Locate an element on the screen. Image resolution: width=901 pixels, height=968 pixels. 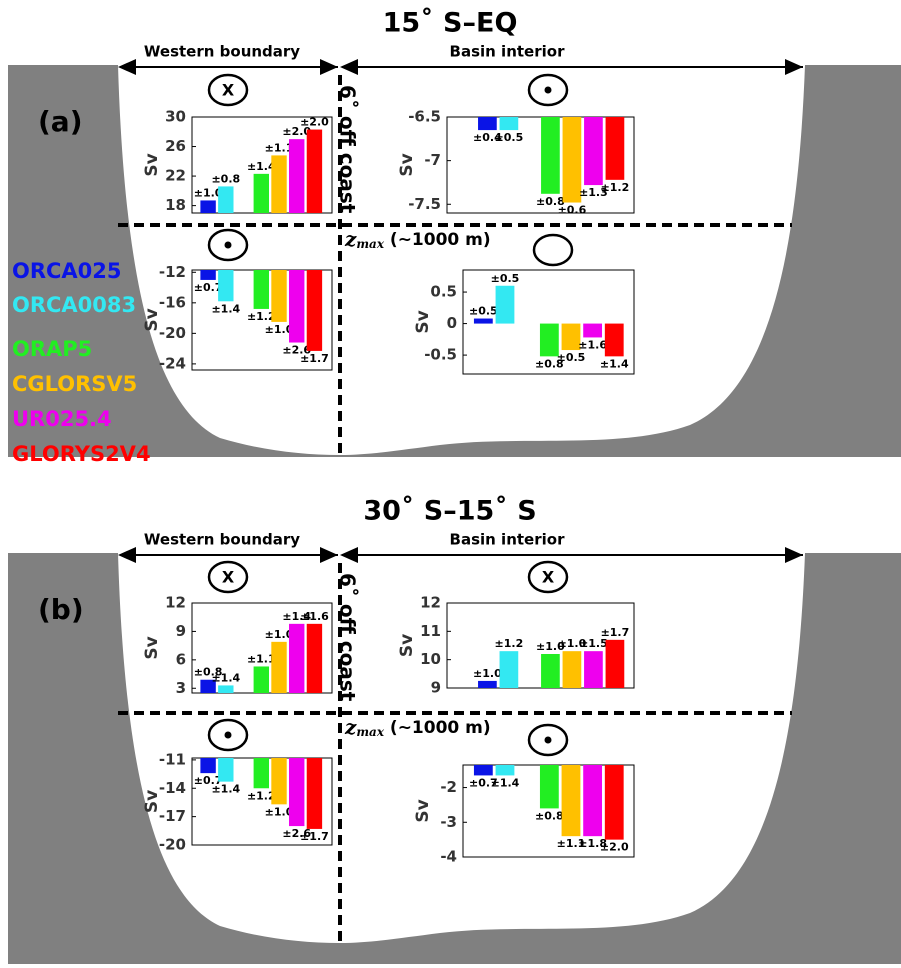
y-tick-label: 11 is located at coordinates (430, 631).